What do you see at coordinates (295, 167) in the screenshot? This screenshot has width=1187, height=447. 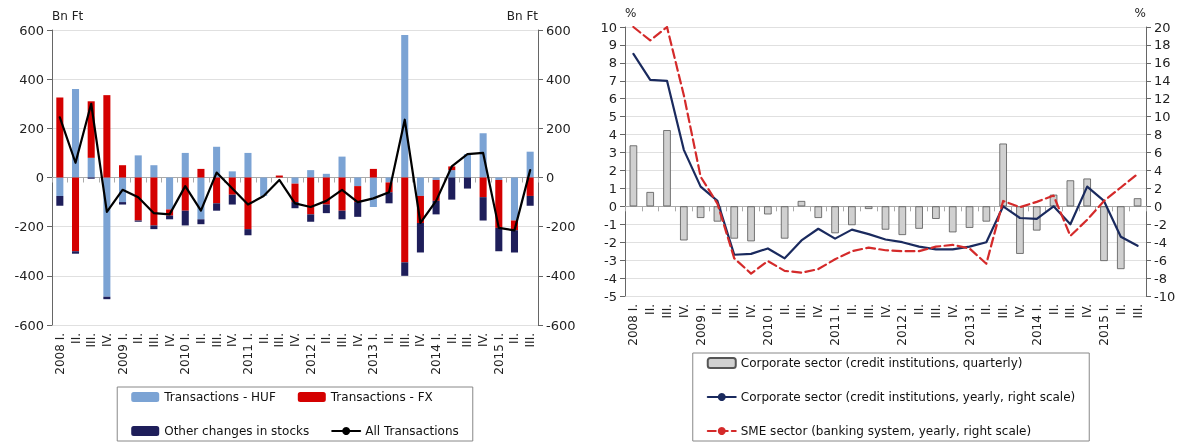 I see `line-series` at bounding box center [295, 167].